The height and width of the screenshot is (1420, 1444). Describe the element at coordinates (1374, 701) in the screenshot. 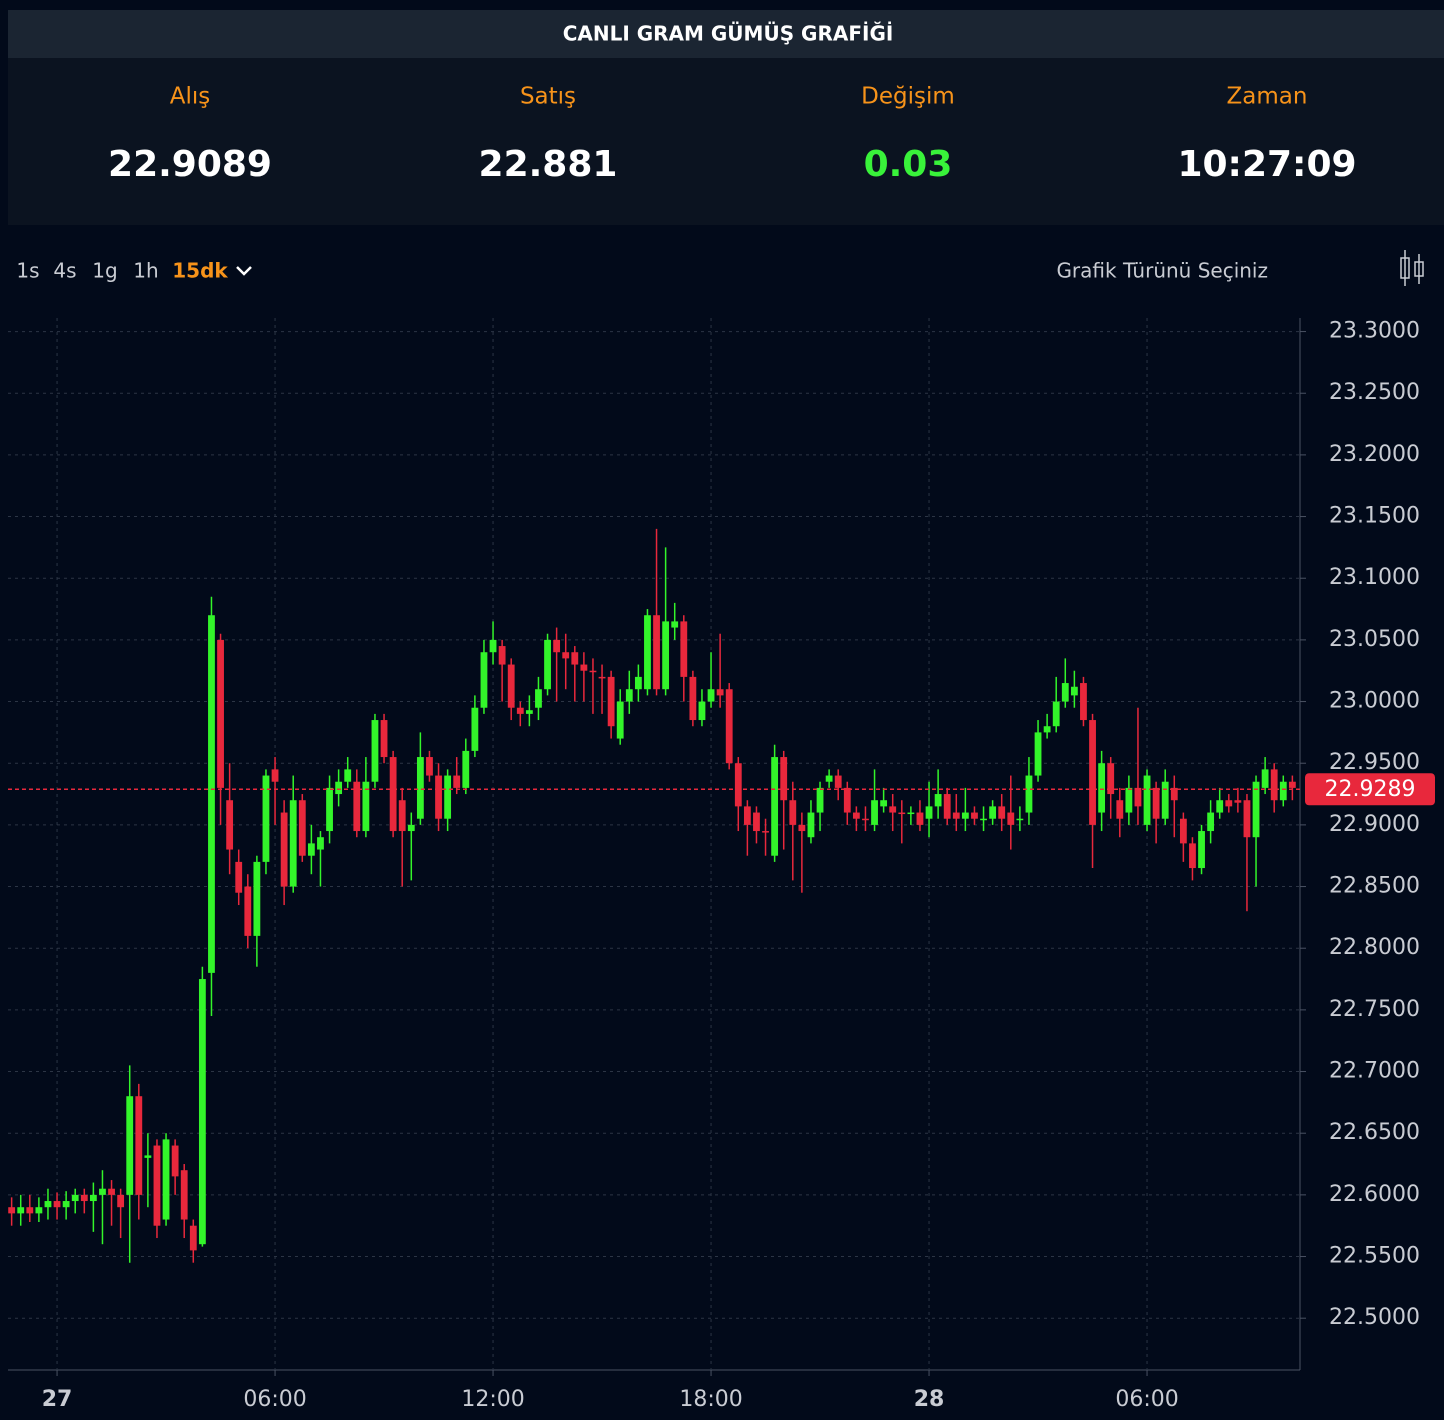

I see `y-tick-label: 23.0000` at that location.